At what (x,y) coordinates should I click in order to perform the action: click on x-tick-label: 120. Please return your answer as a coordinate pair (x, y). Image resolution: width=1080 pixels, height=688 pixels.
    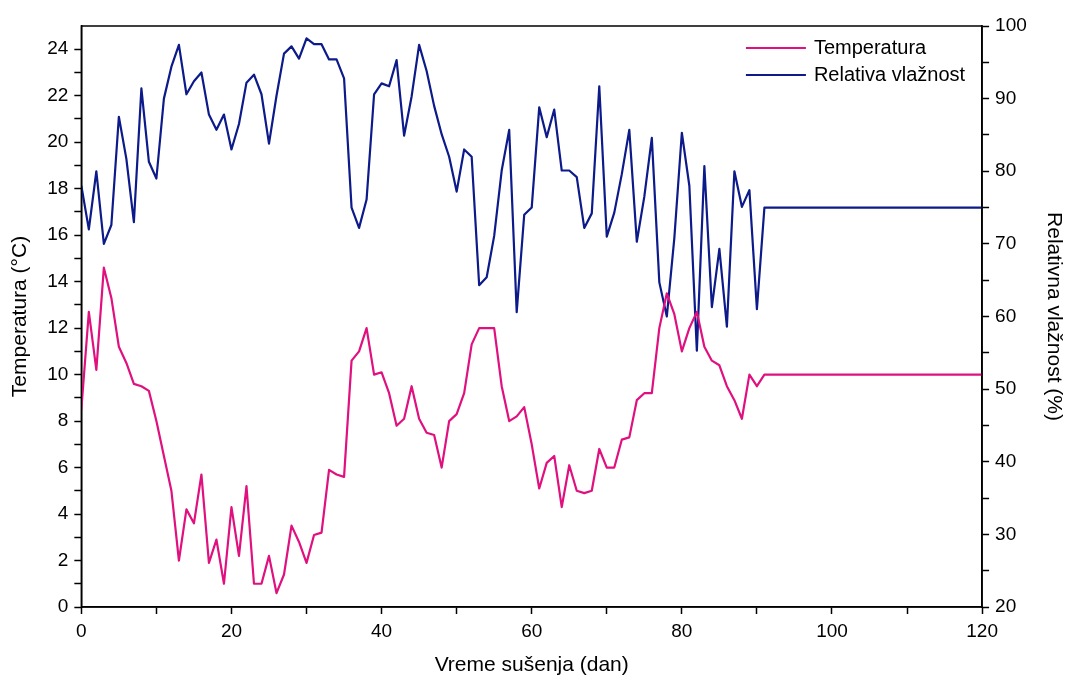
    Looking at the image, I should click on (982, 630).